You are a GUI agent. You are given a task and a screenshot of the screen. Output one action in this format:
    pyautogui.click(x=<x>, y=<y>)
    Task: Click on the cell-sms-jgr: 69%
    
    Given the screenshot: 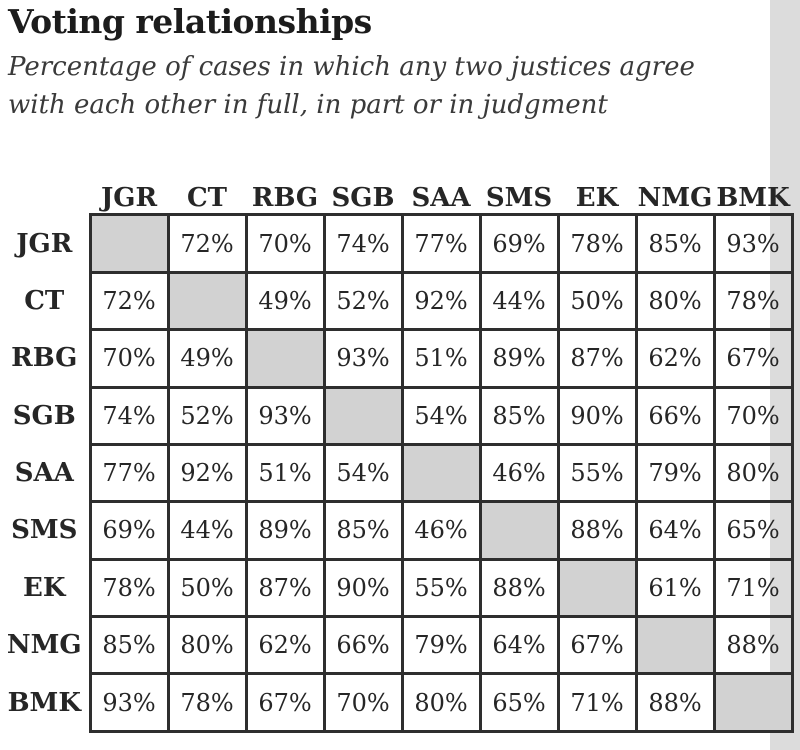 What is the action you would take?
    pyautogui.click(x=129, y=530)
    